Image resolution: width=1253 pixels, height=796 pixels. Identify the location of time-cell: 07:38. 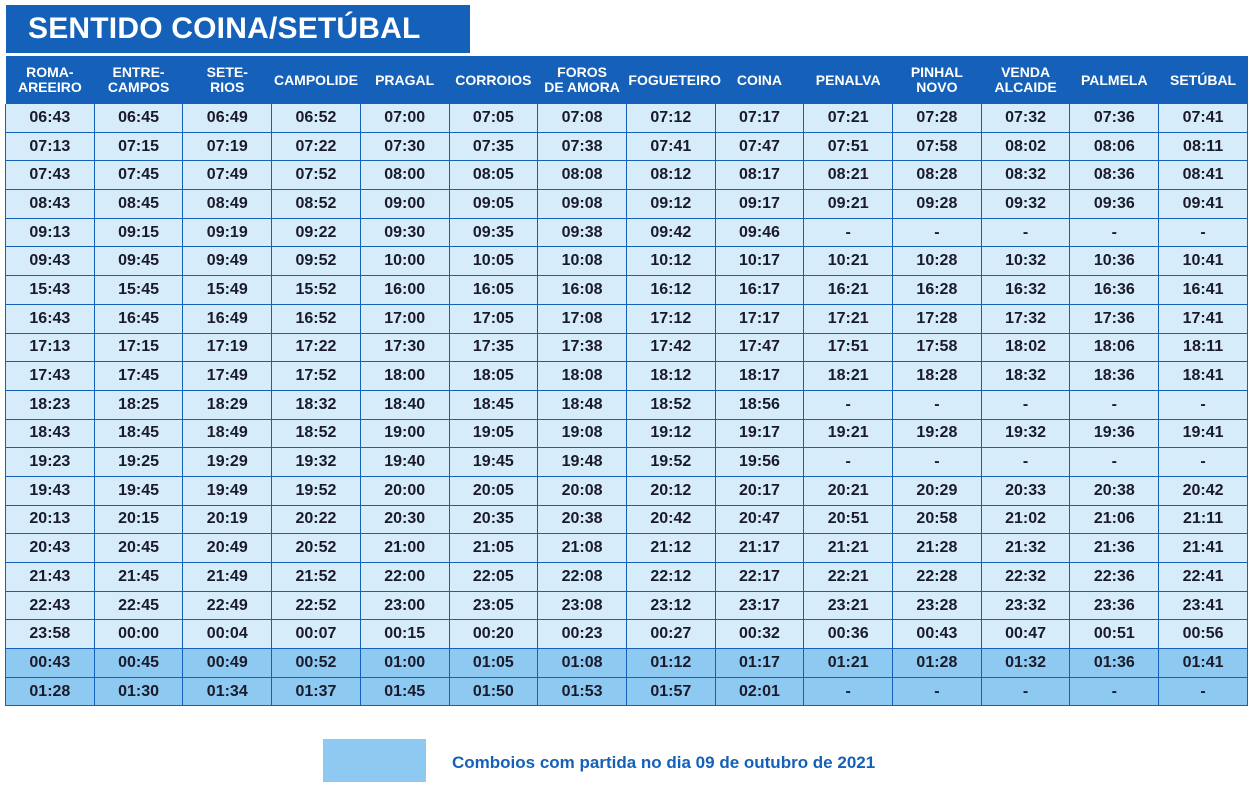
(582, 146).